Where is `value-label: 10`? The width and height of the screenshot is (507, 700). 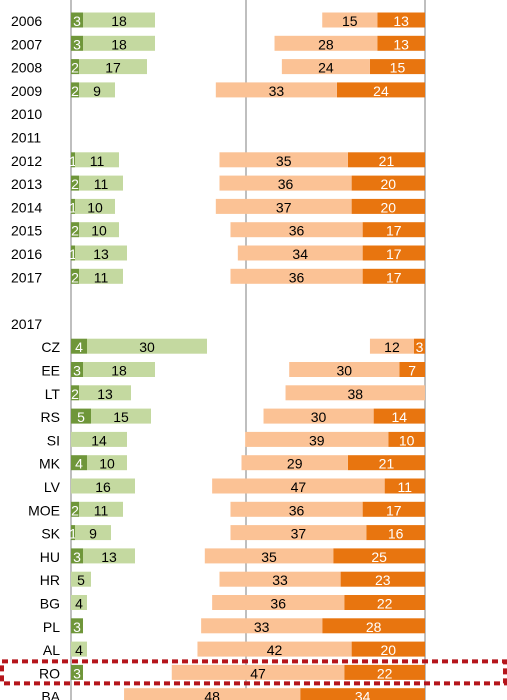
value-label: 10 is located at coordinates (99, 231).